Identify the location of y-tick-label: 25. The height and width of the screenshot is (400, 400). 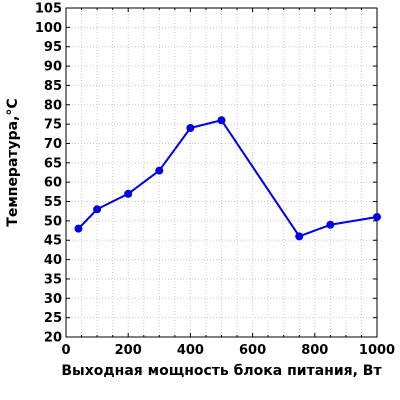
(53, 318).